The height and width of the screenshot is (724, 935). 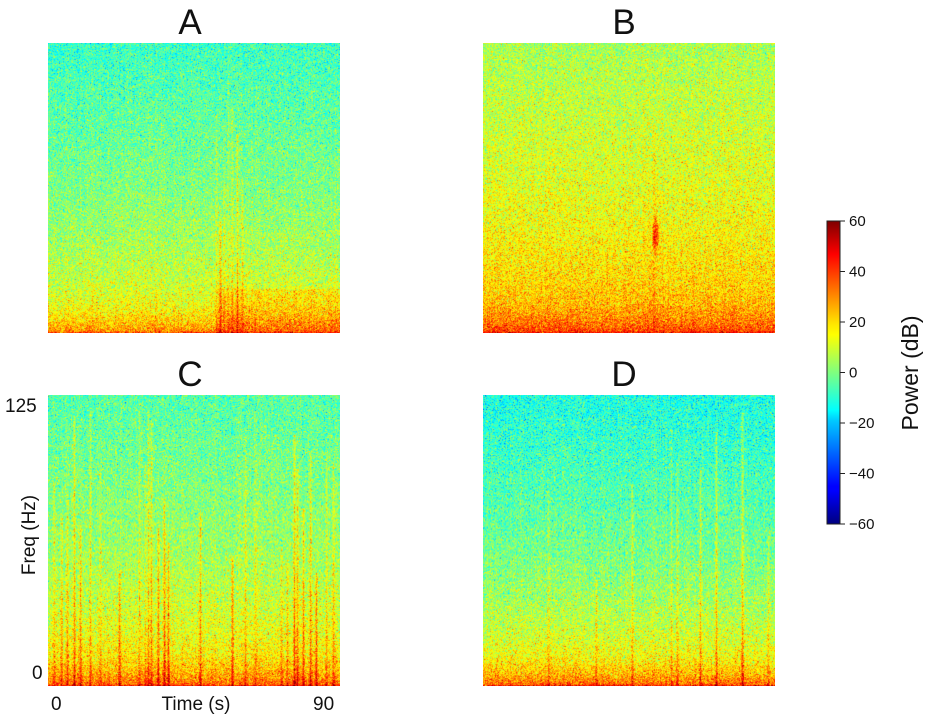 What do you see at coordinates (853, 373) in the screenshot?
I see `colorbar-tick-label: 0` at bounding box center [853, 373].